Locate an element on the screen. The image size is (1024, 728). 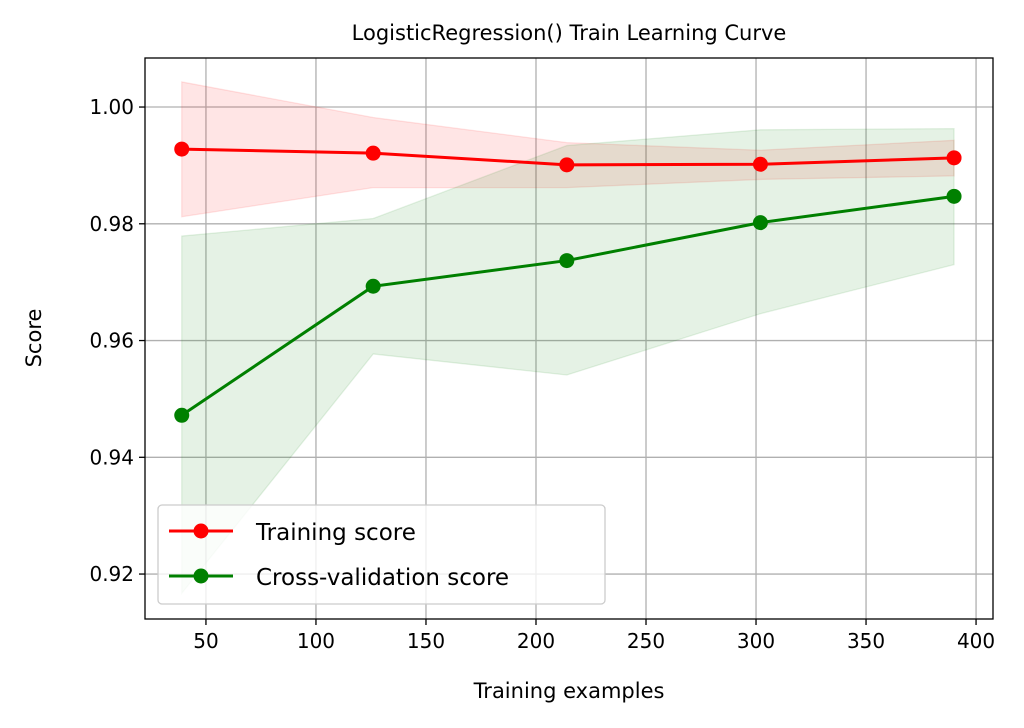
y-axis-label: Score is located at coordinates (34, 338).